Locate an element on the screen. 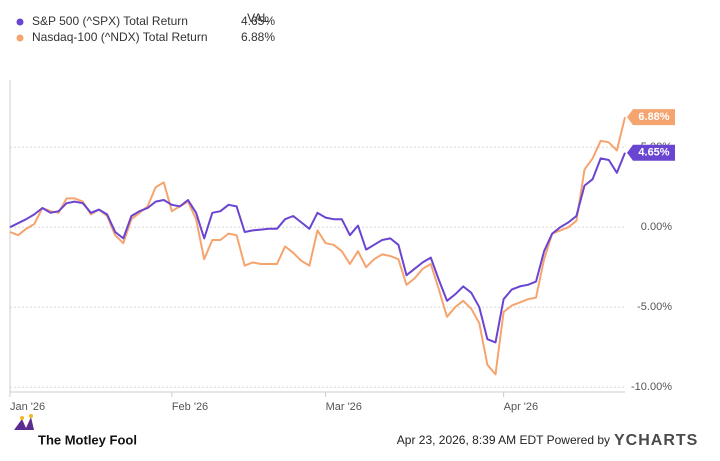  x-tick-label: Mar '26 is located at coordinates (344, 407).